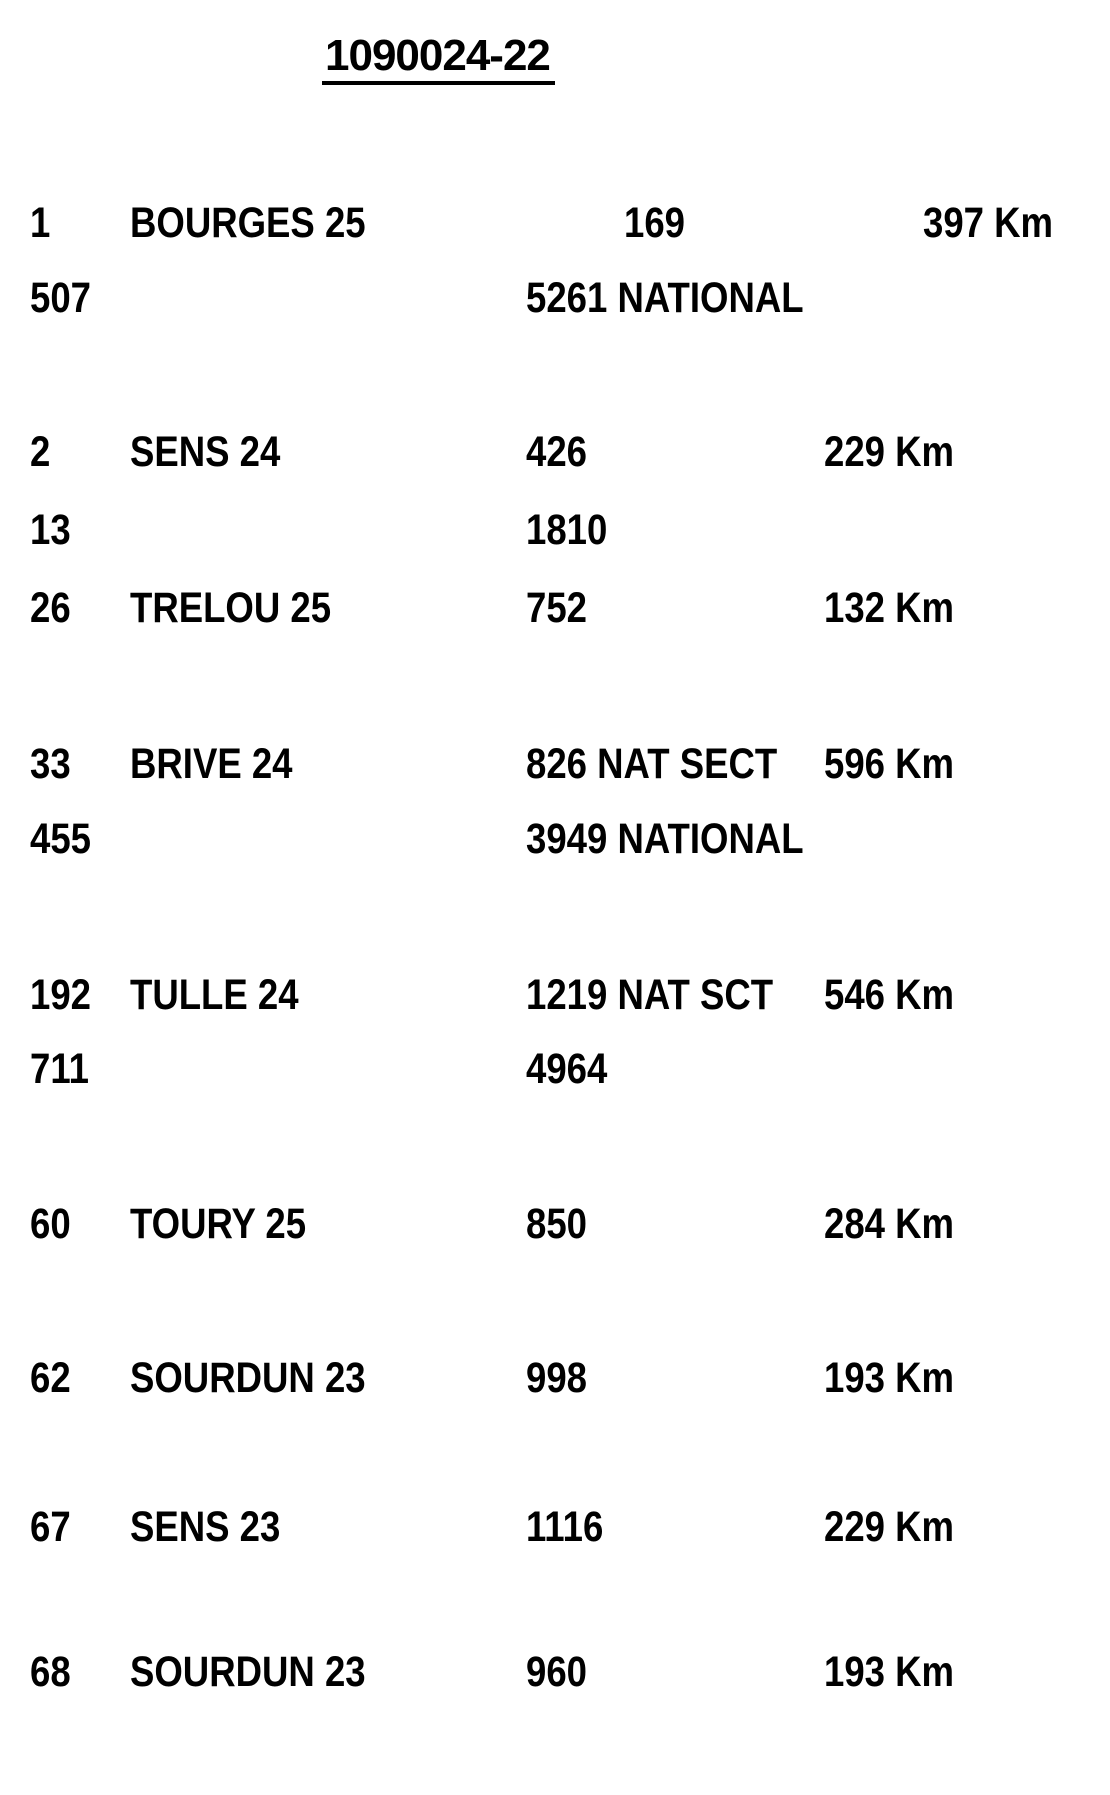 The height and width of the screenshot is (1795, 1110). What do you see at coordinates (556, 452) in the screenshot?
I see `count-cell: 426` at bounding box center [556, 452].